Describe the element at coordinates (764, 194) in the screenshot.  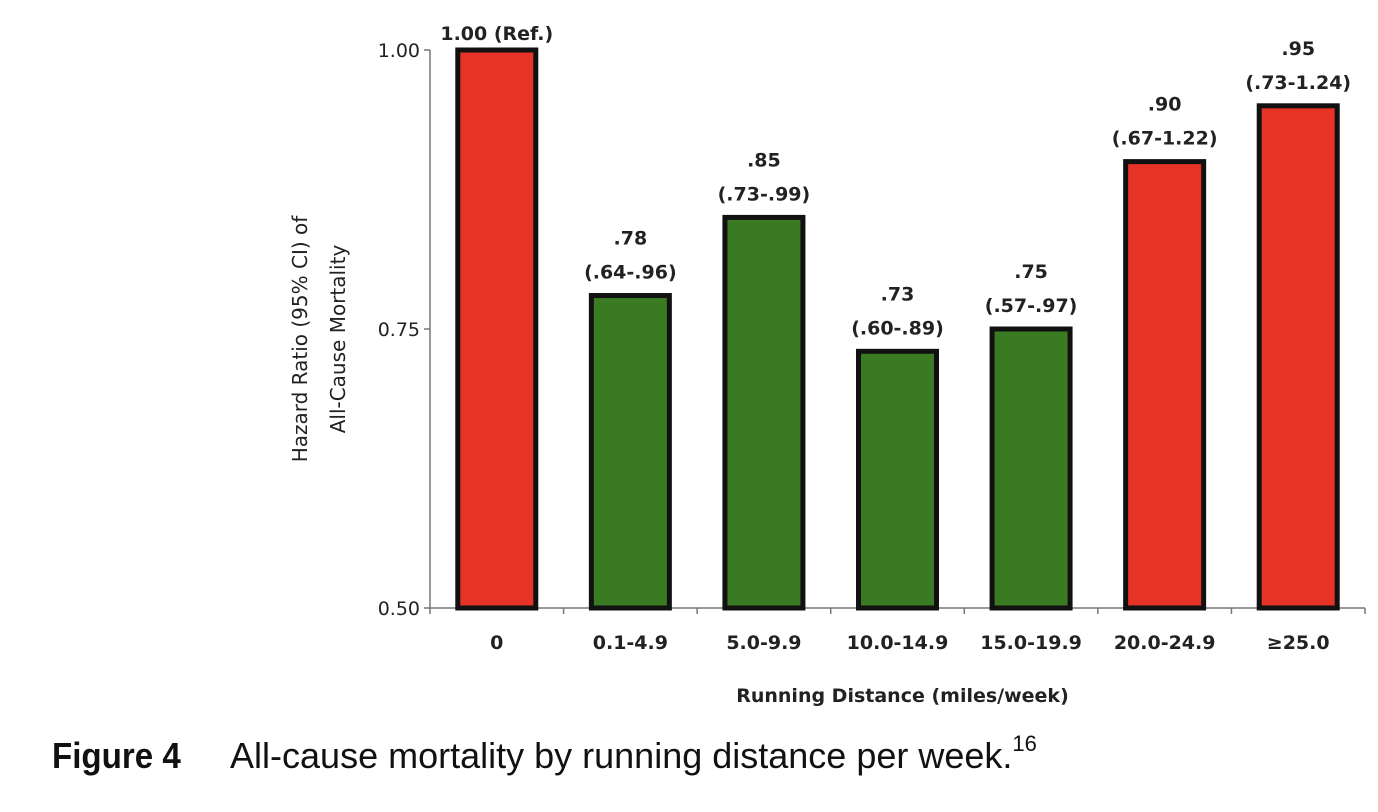
I see `ci-label: (.73-.99)` at that location.